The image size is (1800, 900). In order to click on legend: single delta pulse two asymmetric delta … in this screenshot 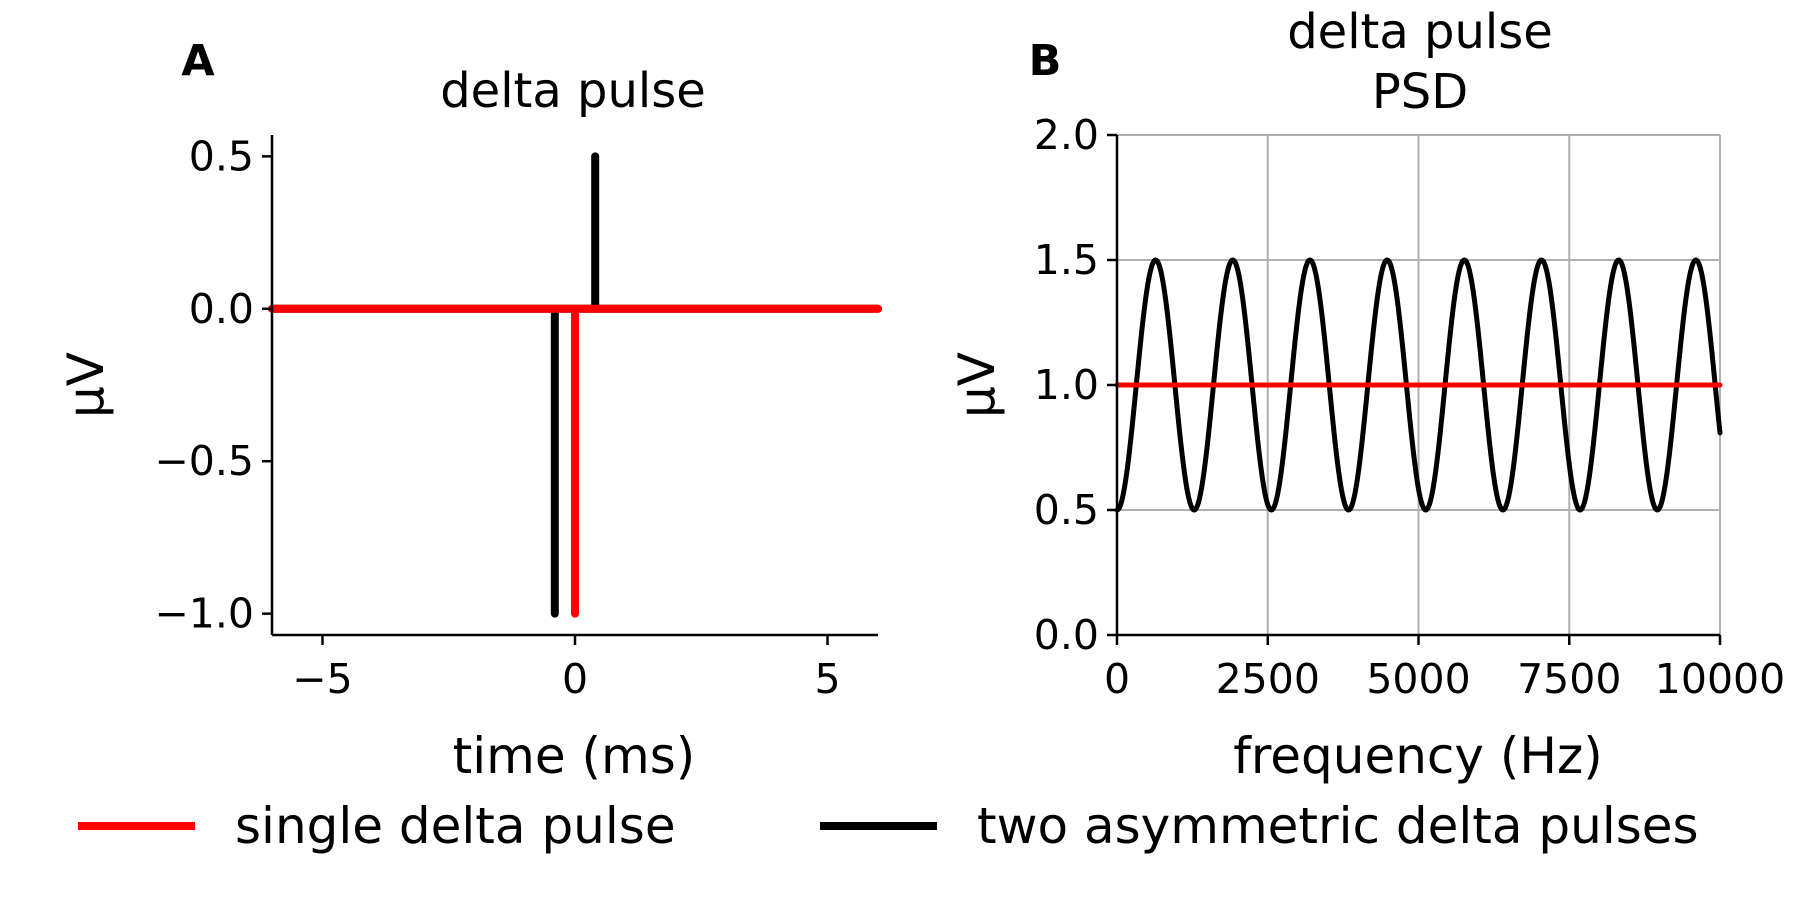, I will do `click(888, 826)`.